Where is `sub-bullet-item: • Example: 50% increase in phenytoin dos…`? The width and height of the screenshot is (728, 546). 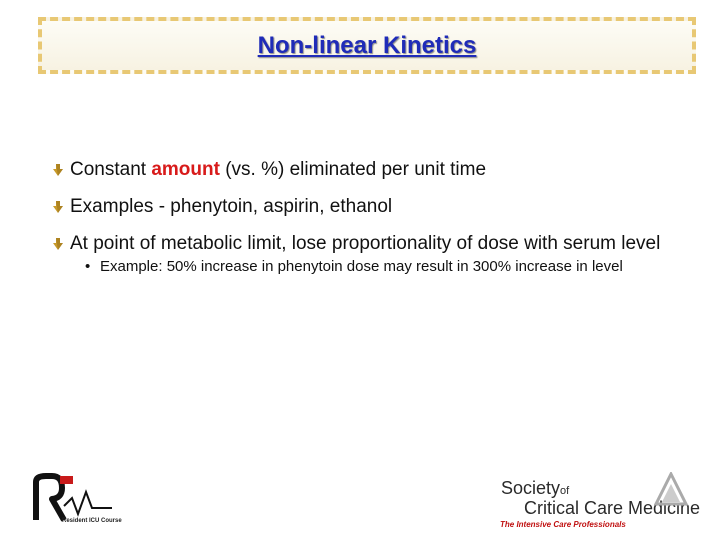 sub-bullet-item: • Example: 50% increase in phenytoin dos… is located at coordinates (370, 267).